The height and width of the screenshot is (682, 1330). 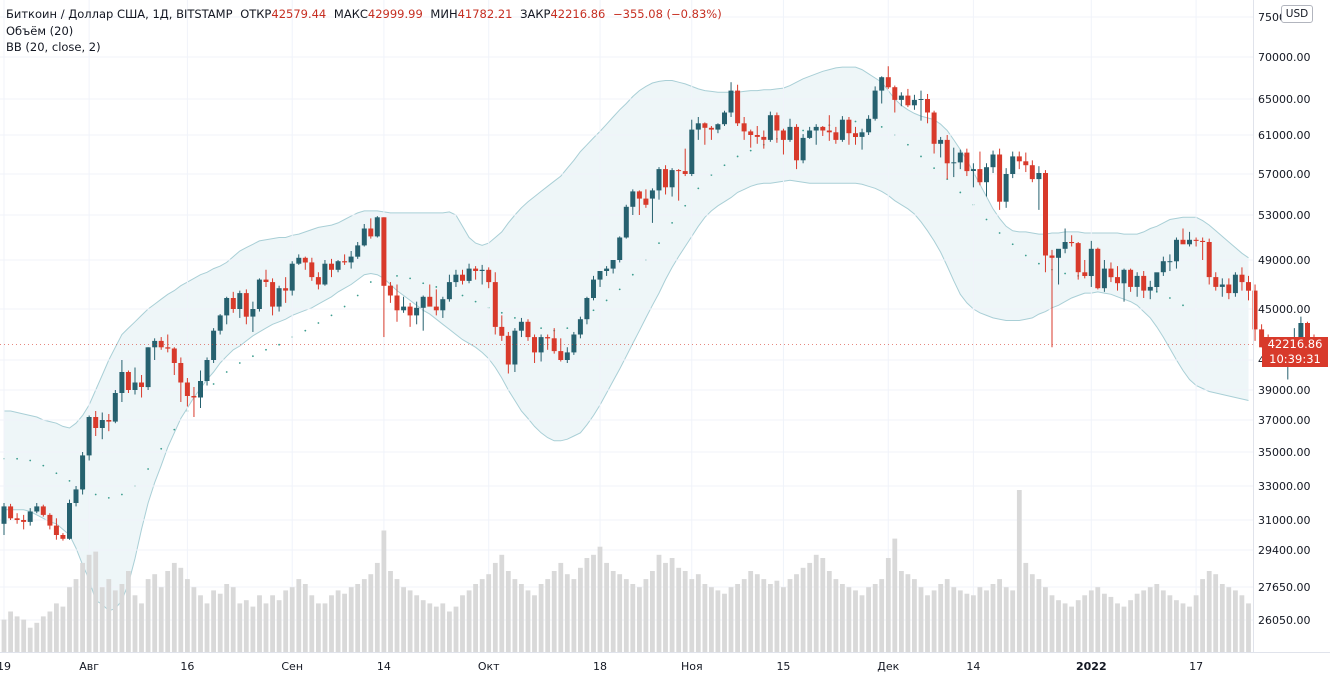 I want to click on price-axis-label: 45000.00, so click(x=1284, y=309).